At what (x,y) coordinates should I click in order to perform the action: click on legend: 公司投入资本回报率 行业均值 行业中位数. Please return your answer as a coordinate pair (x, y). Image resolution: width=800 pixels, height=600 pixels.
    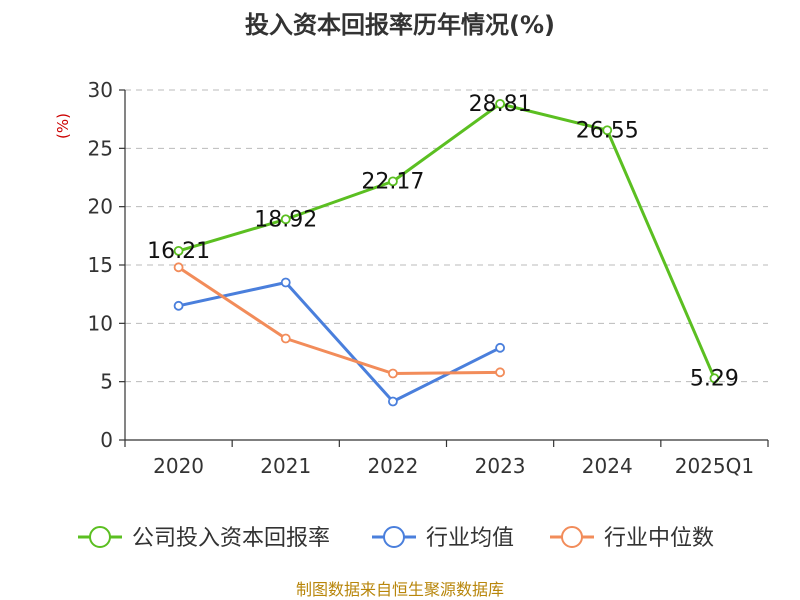
    Looking at the image, I should click on (396, 538).